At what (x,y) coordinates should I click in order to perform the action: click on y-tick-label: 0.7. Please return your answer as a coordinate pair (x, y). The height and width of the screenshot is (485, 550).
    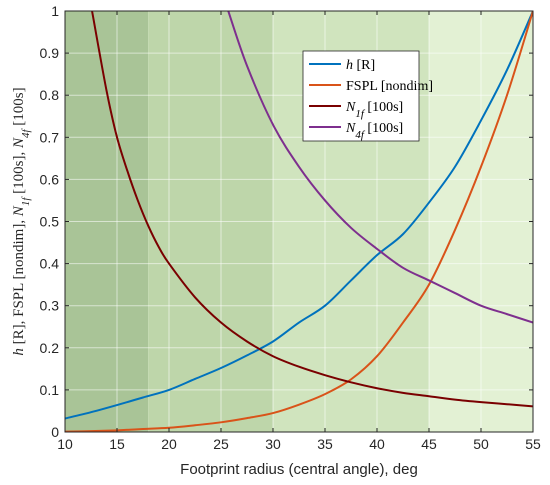
    Looking at the image, I should click on (50, 137).